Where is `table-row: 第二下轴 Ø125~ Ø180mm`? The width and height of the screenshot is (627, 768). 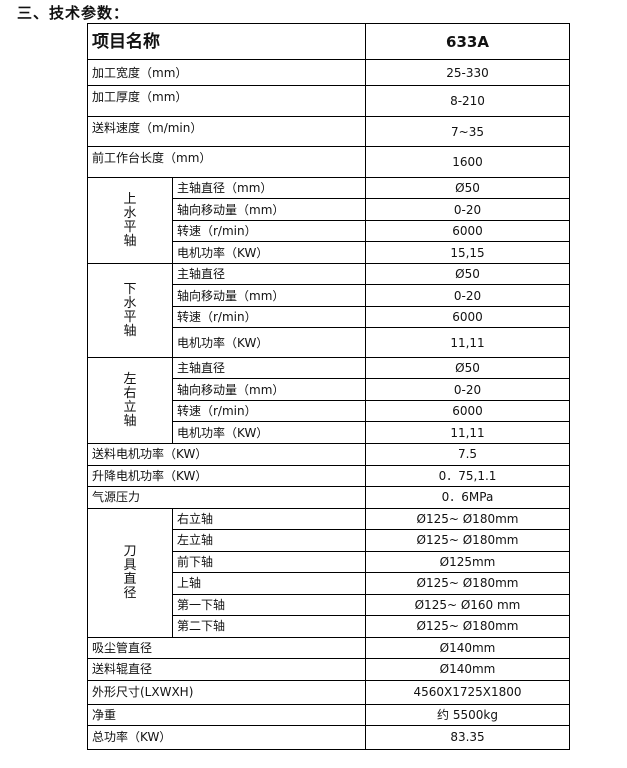
table-row: 第二下轴 Ø125~ Ø180mm is located at coordinates (329, 626).